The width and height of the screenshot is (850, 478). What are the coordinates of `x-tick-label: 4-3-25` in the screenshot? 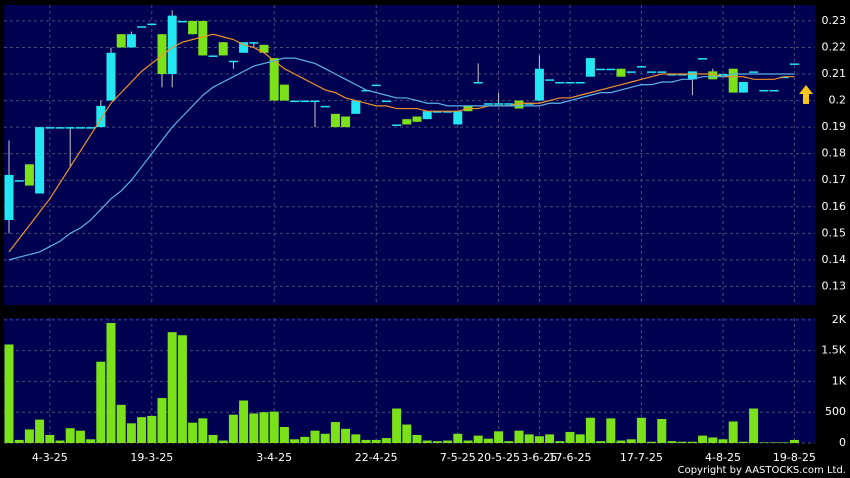 It's located at (50, 457).